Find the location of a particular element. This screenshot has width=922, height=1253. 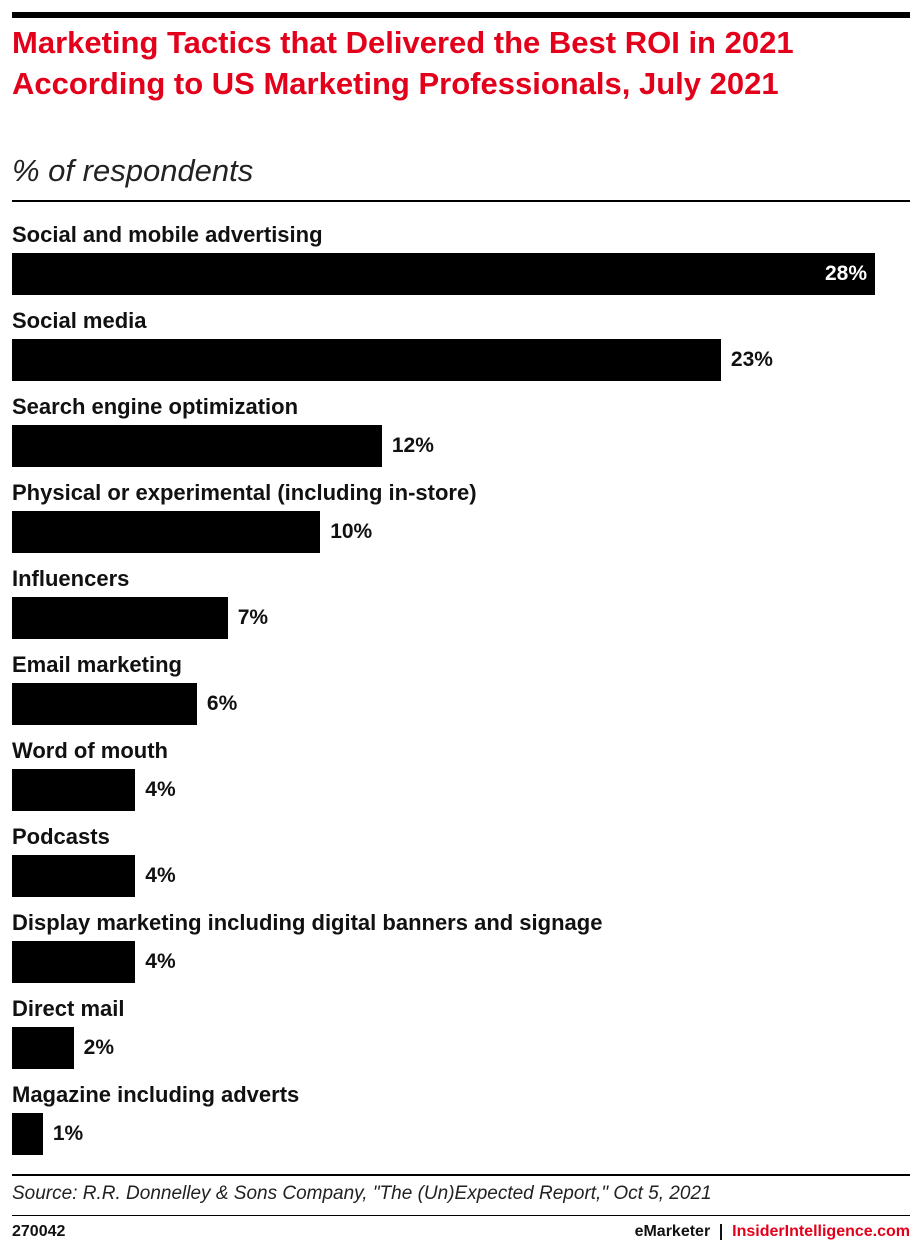

value-label: 23% is located at coordinates (751, 359).